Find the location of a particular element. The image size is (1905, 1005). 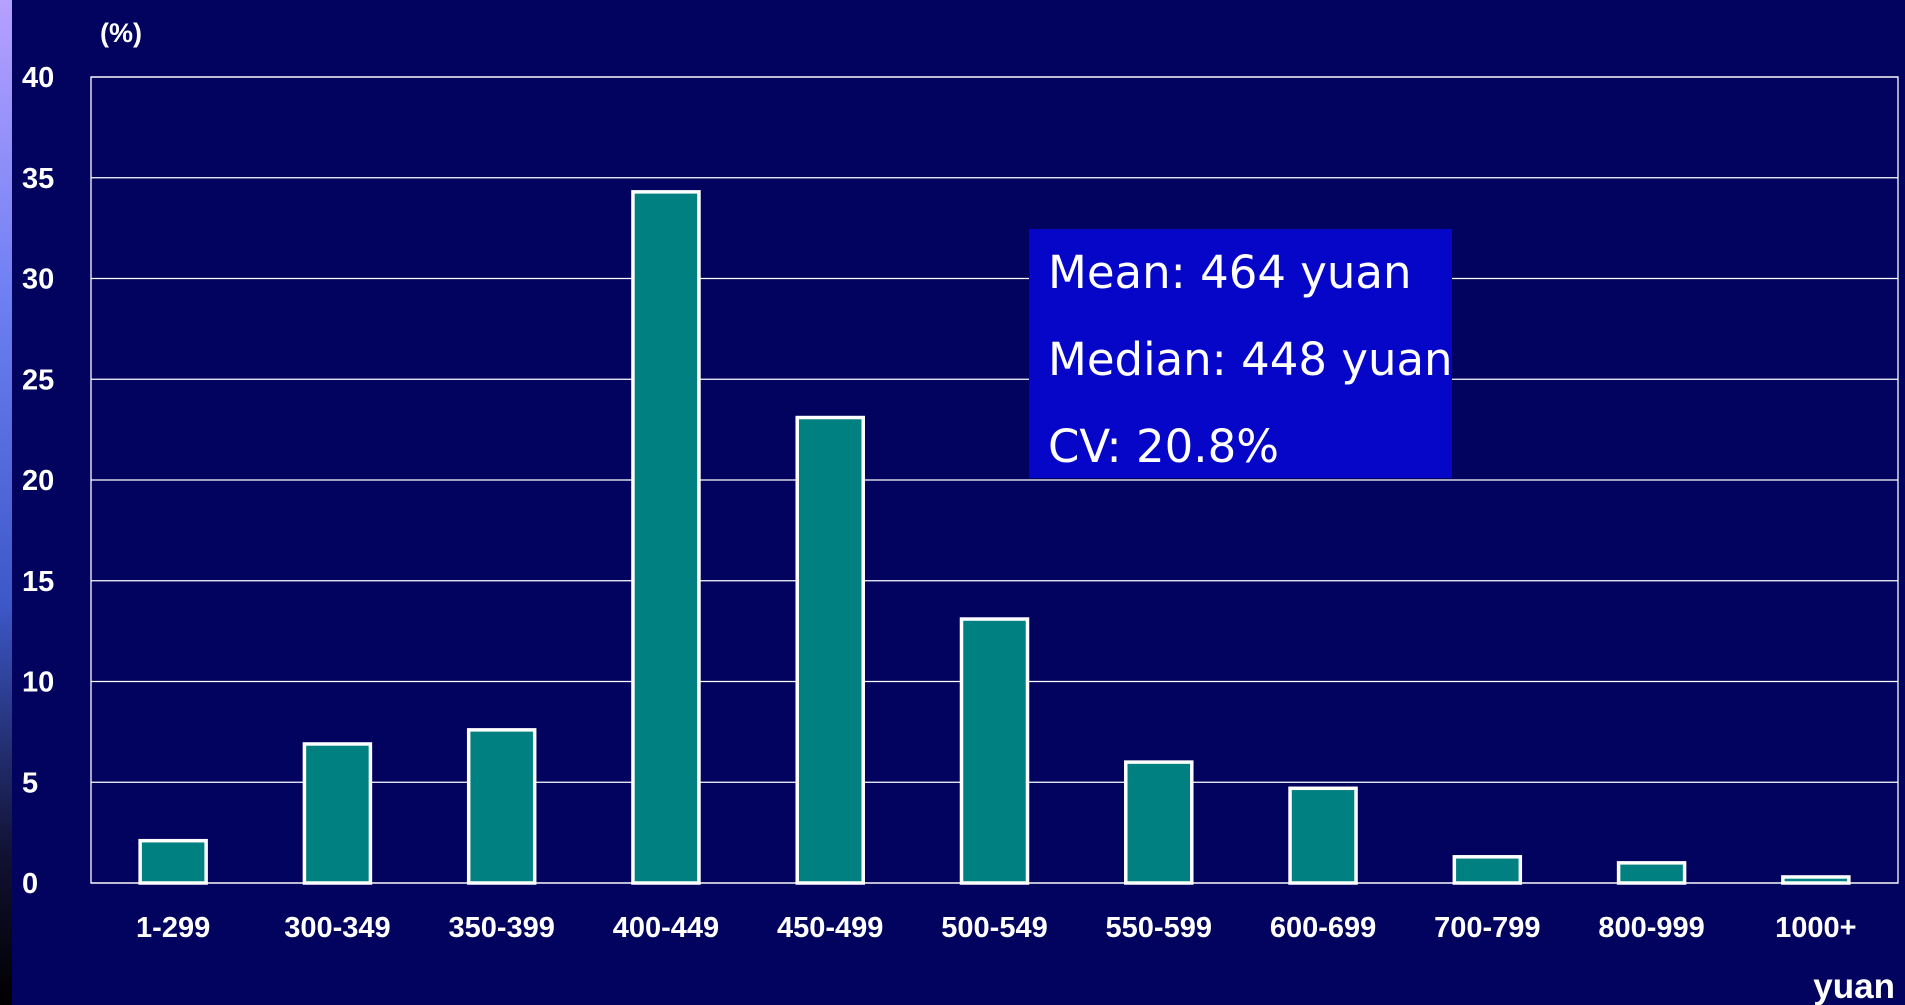

mean-stat: Mean: 464 yuan is located at coordinates (1230, 272).